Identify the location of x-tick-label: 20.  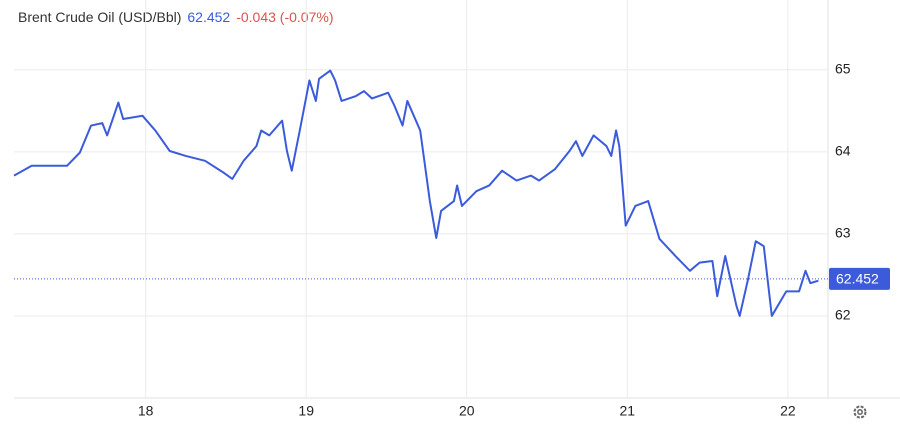
(467, 411).